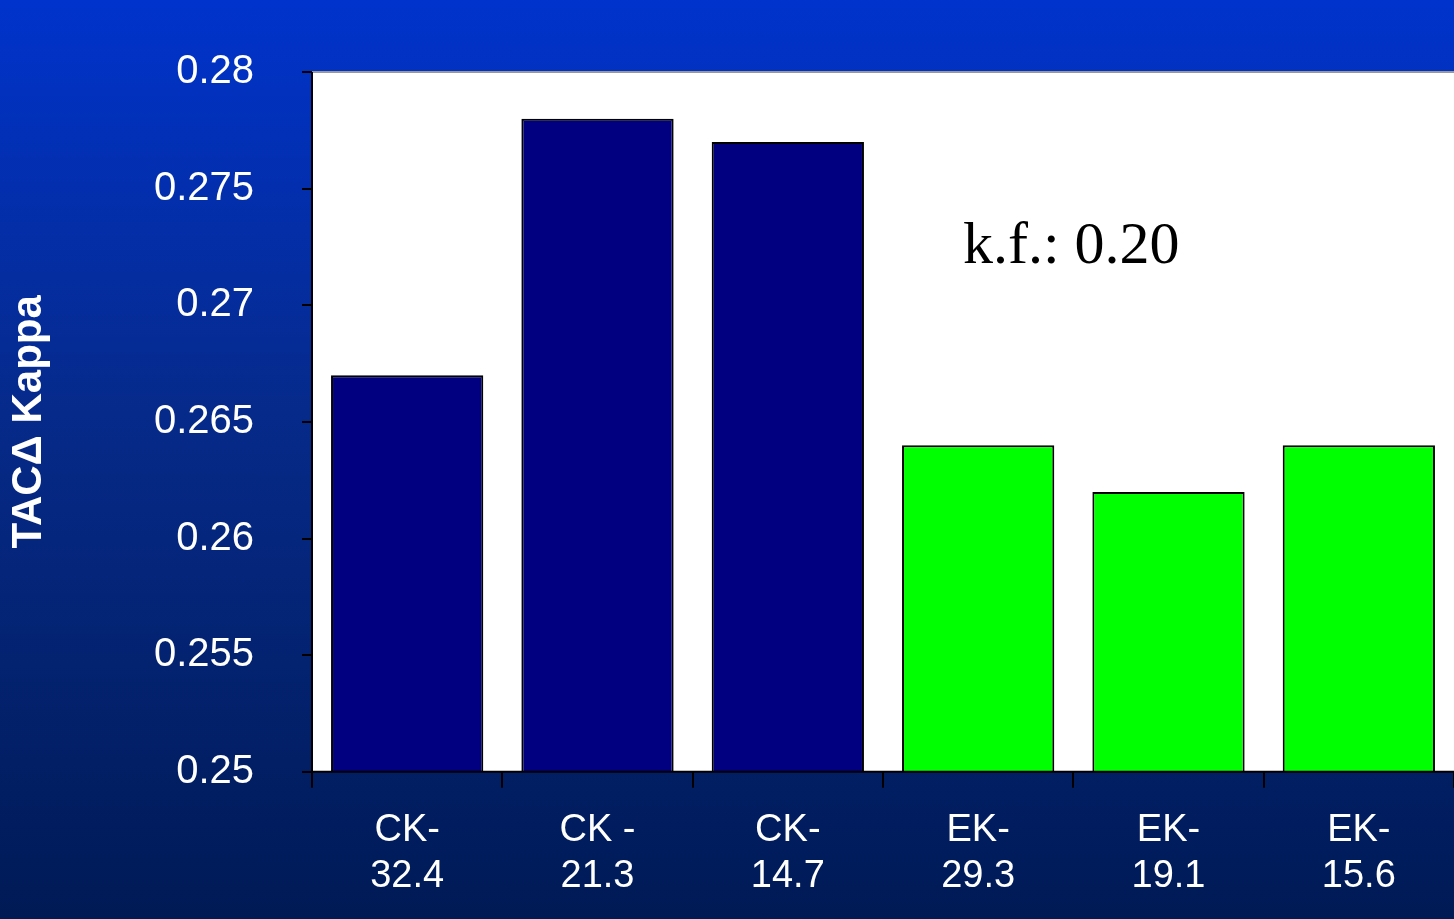 This screenshot has width=1454, height=919. What do you see at coordinates (1168, 851) in the screenshot?
I see `x-tick-label: EK- 19.1` at bounding box center [1168, 851].